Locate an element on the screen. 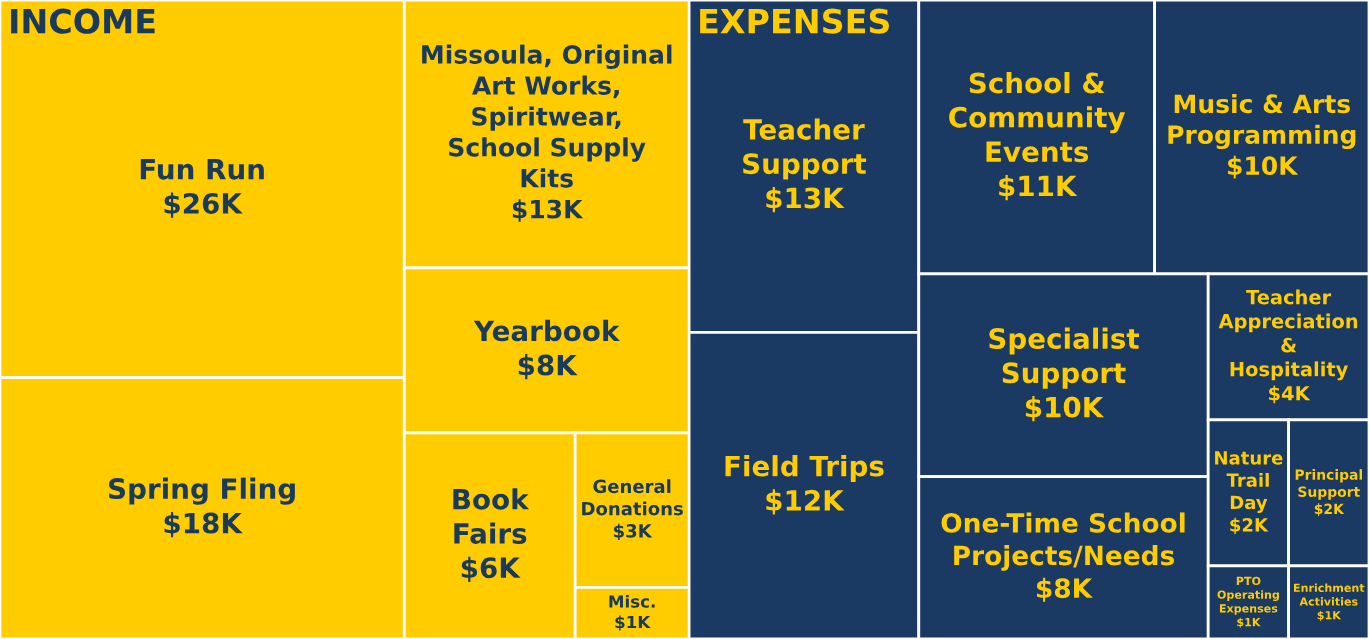 The image size is (1369, 639). text: EXPENSES is located at coordinates (795, 21).